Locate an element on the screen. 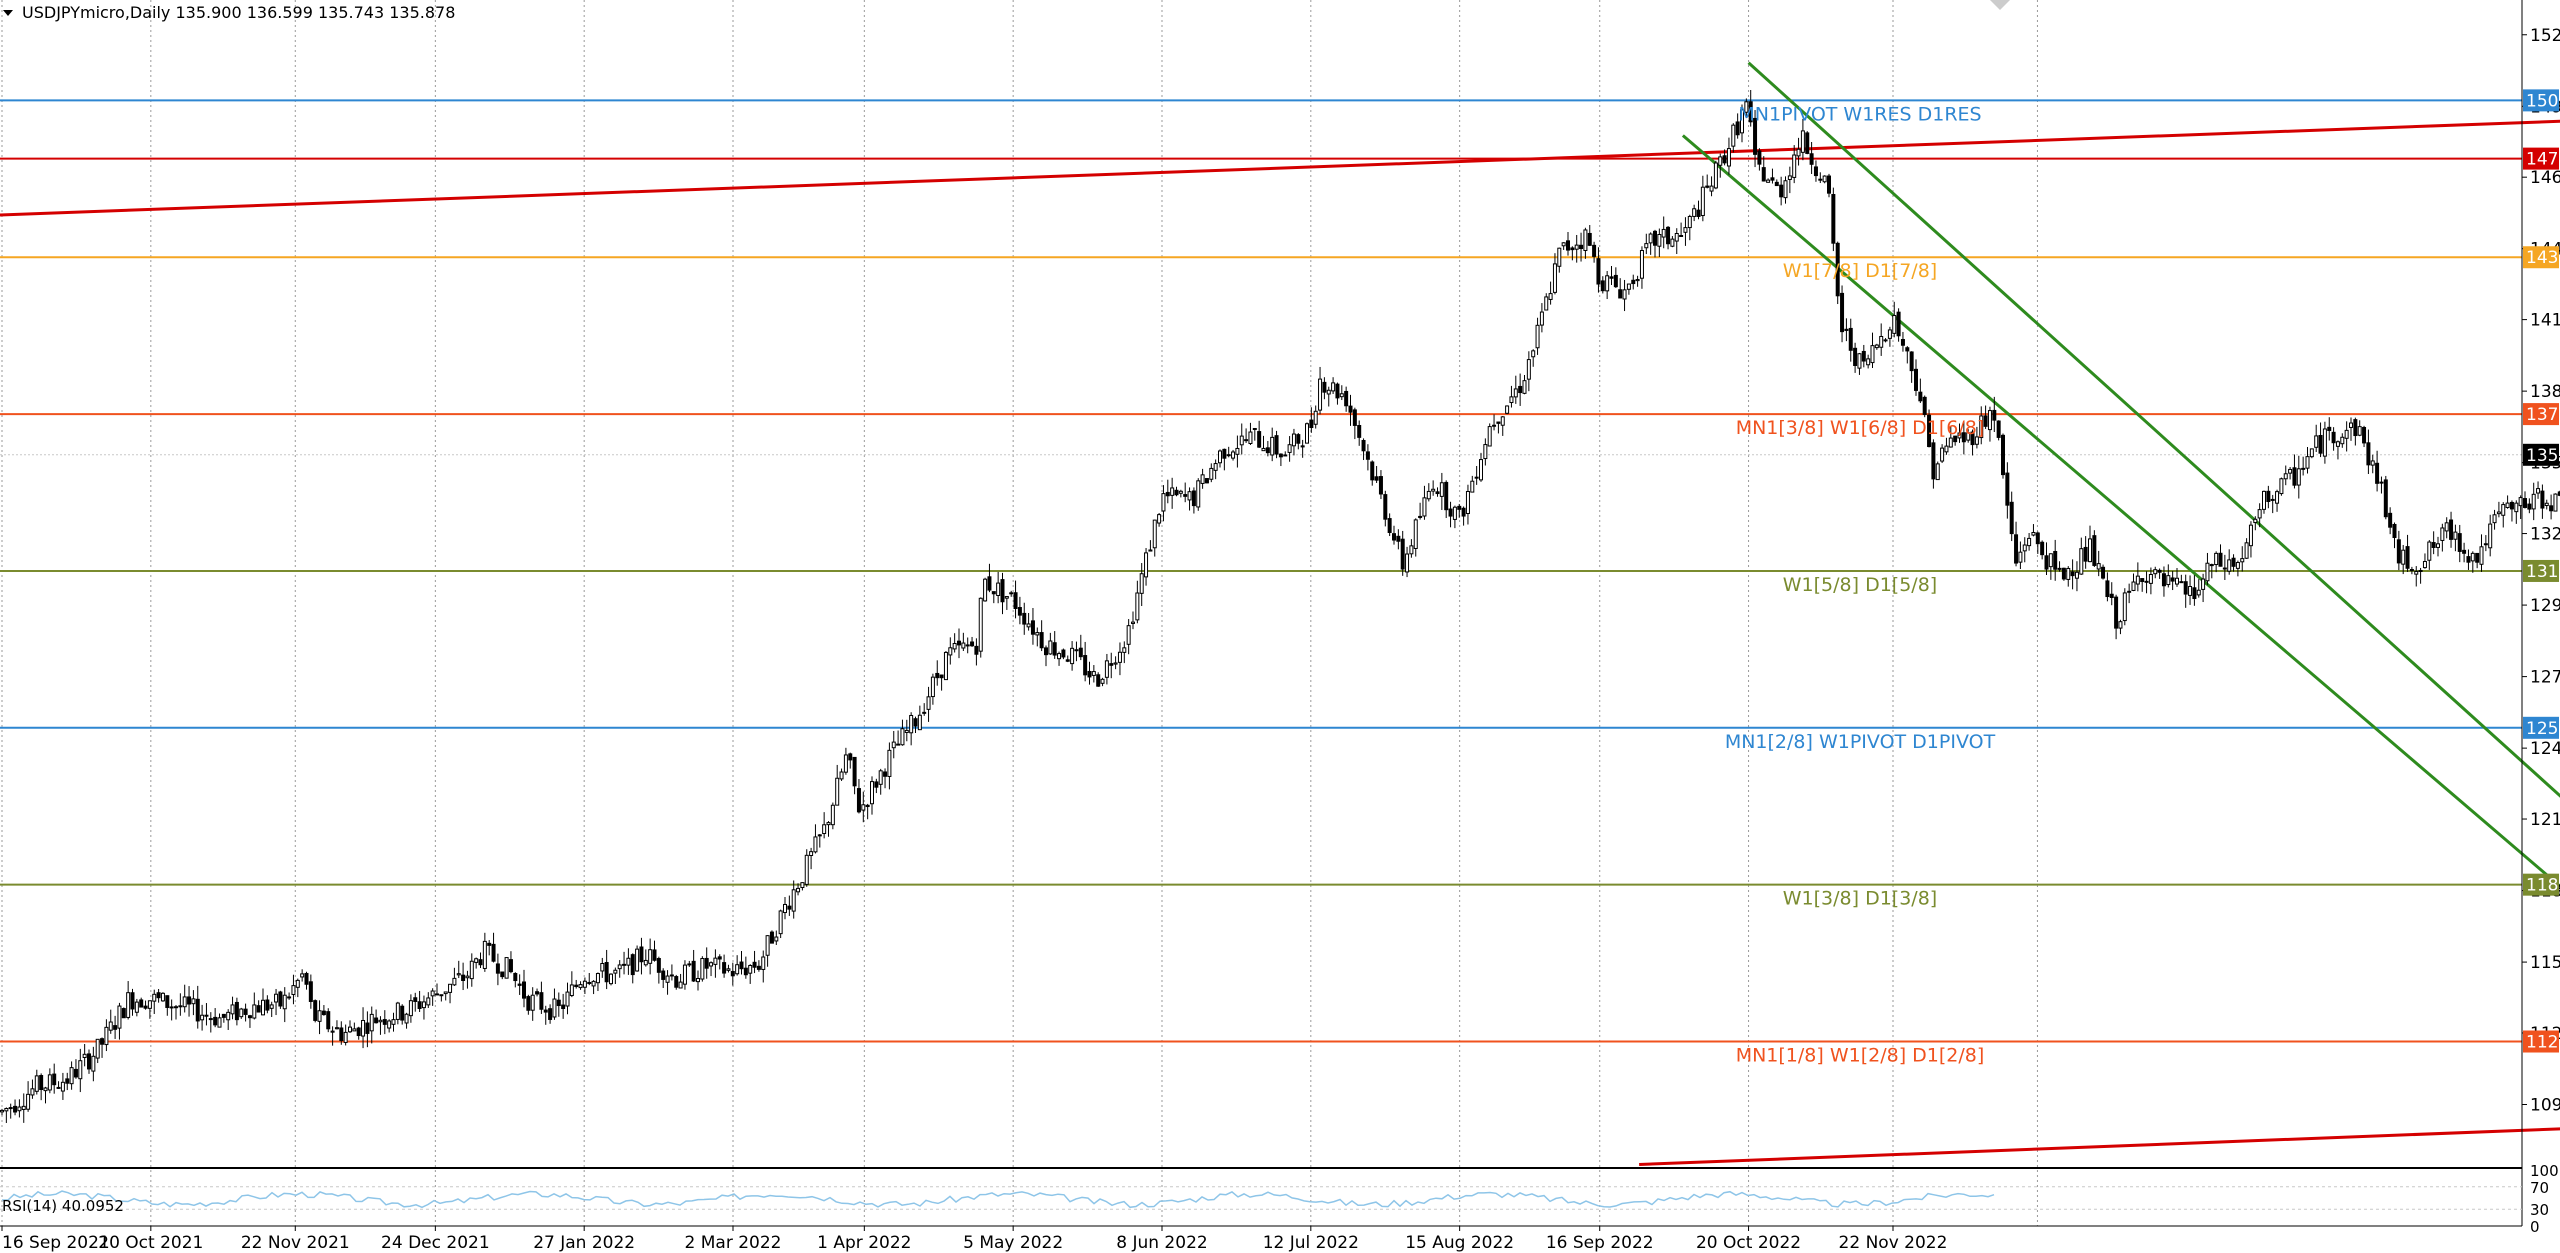 The image size is (2560, 1253). level-annotation: W1[5/8] D1[5/8] is located at coordinates (1860, 585).